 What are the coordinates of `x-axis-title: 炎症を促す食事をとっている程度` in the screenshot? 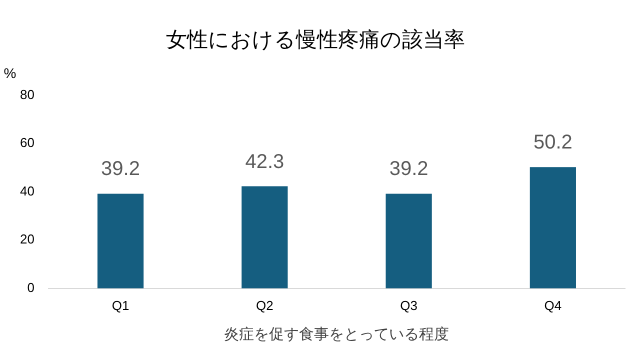 It's located at (337, 335).